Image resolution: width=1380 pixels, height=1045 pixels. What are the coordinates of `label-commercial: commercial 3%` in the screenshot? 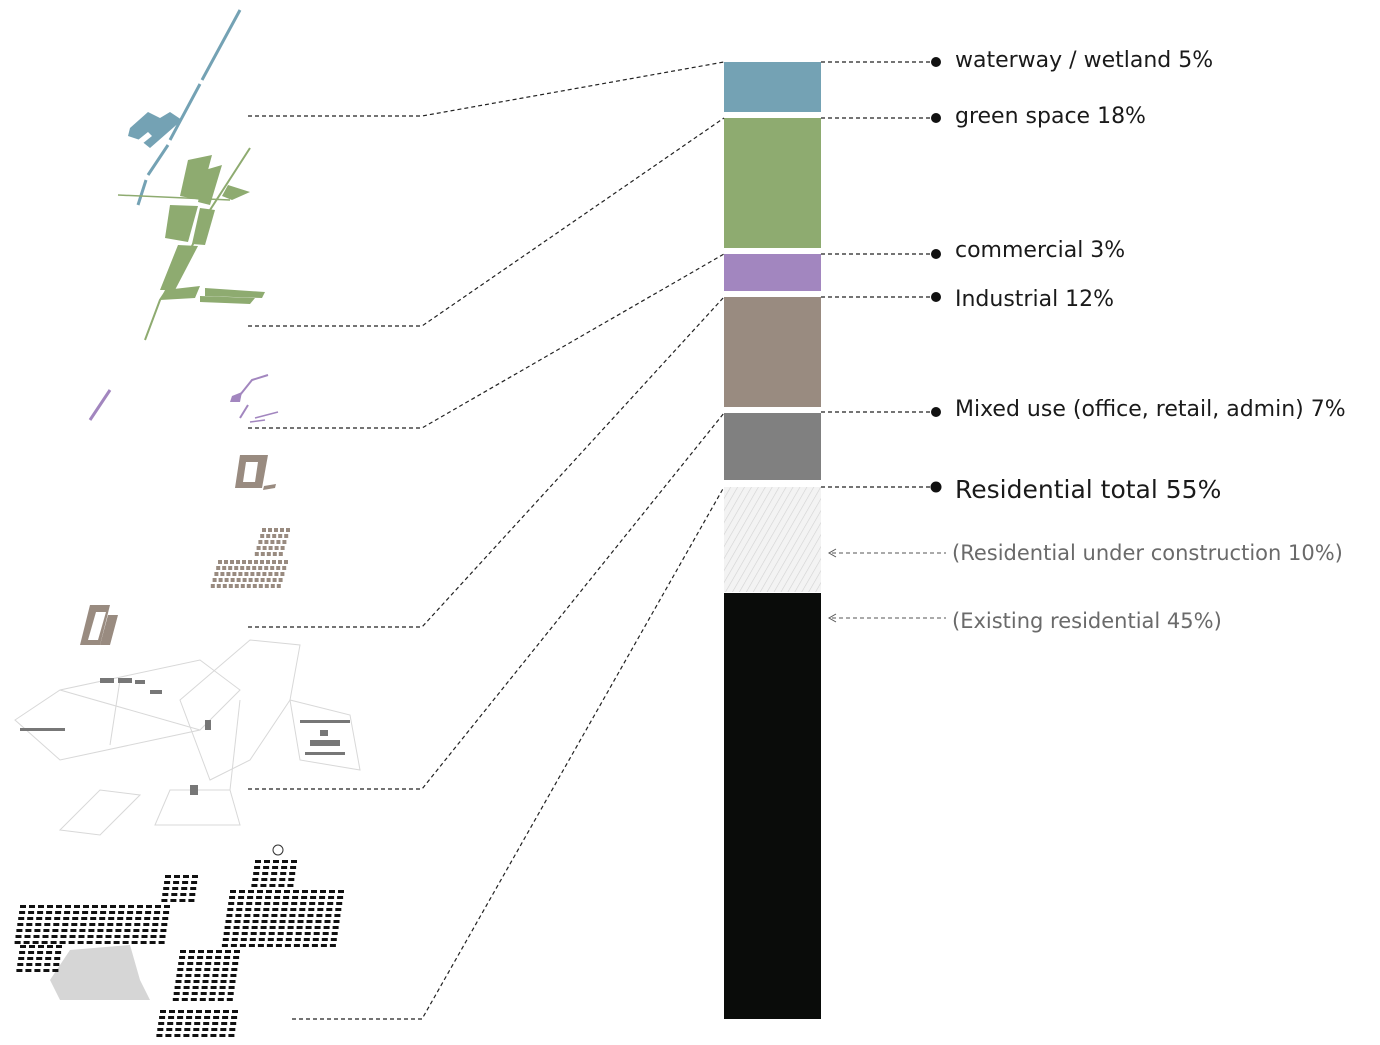 It's located at (1040, 250).